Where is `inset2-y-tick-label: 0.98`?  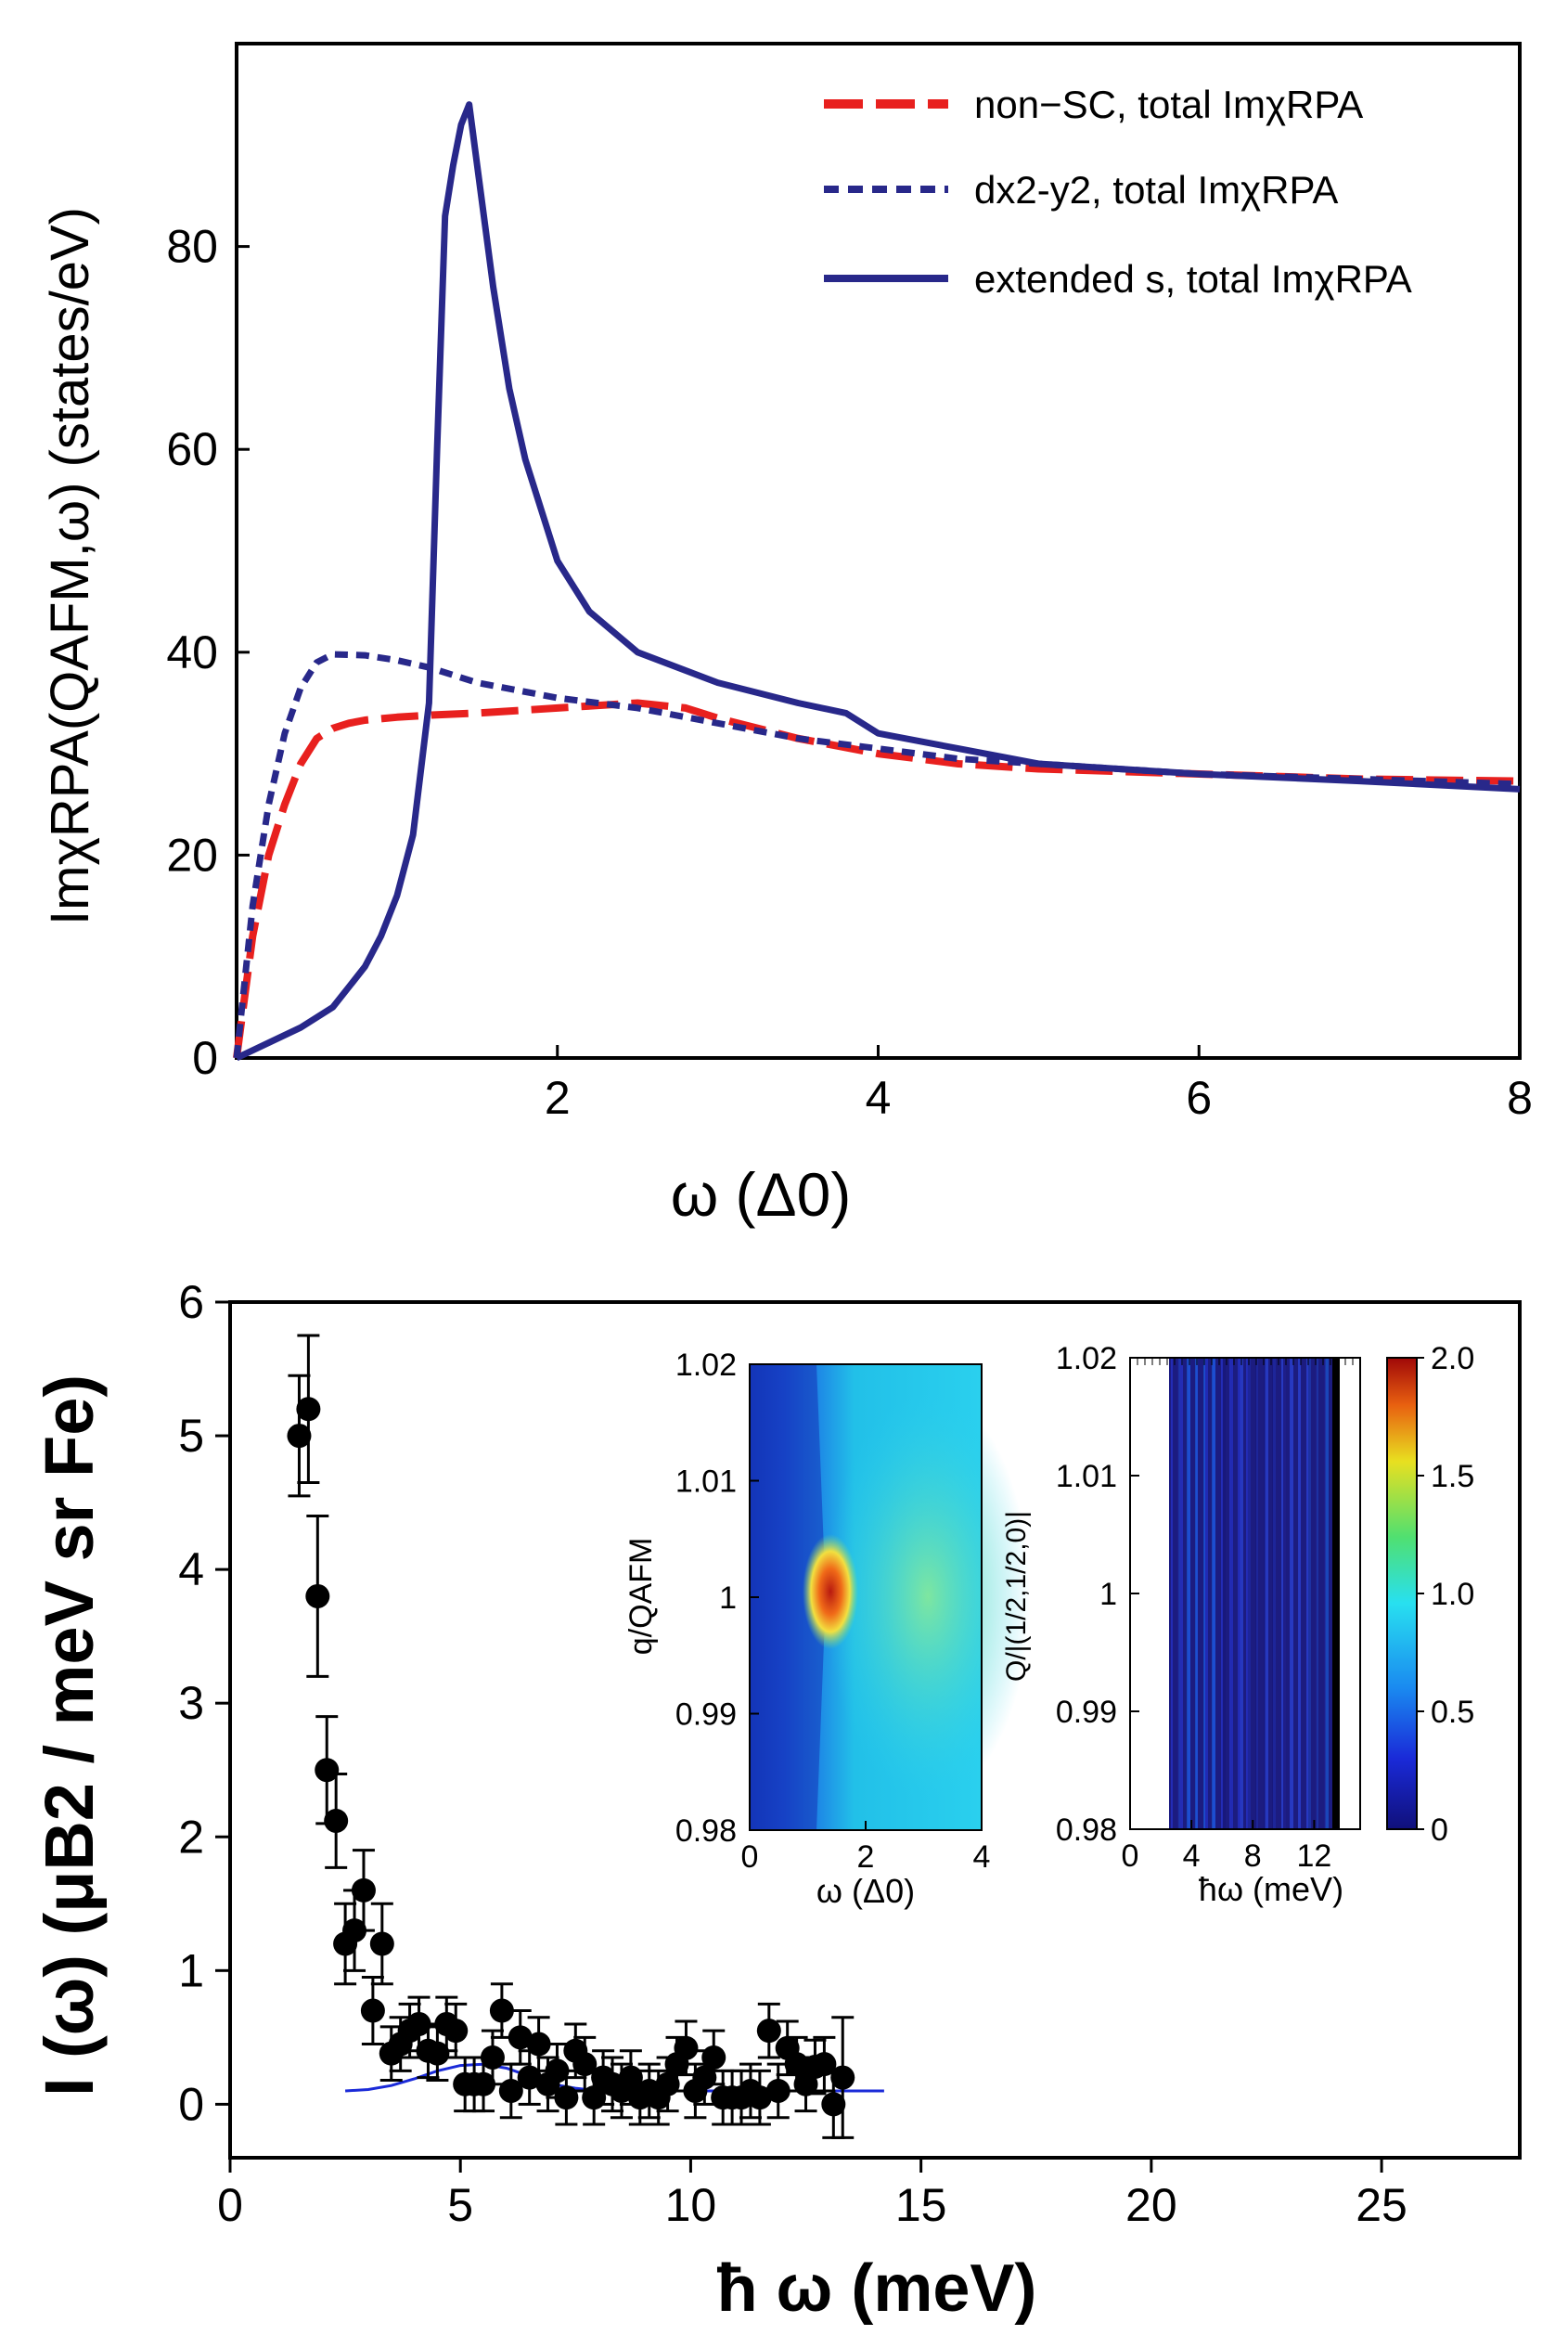
inset2-y-tick-label: 0.98 is located at coordinates (1086, 1830).